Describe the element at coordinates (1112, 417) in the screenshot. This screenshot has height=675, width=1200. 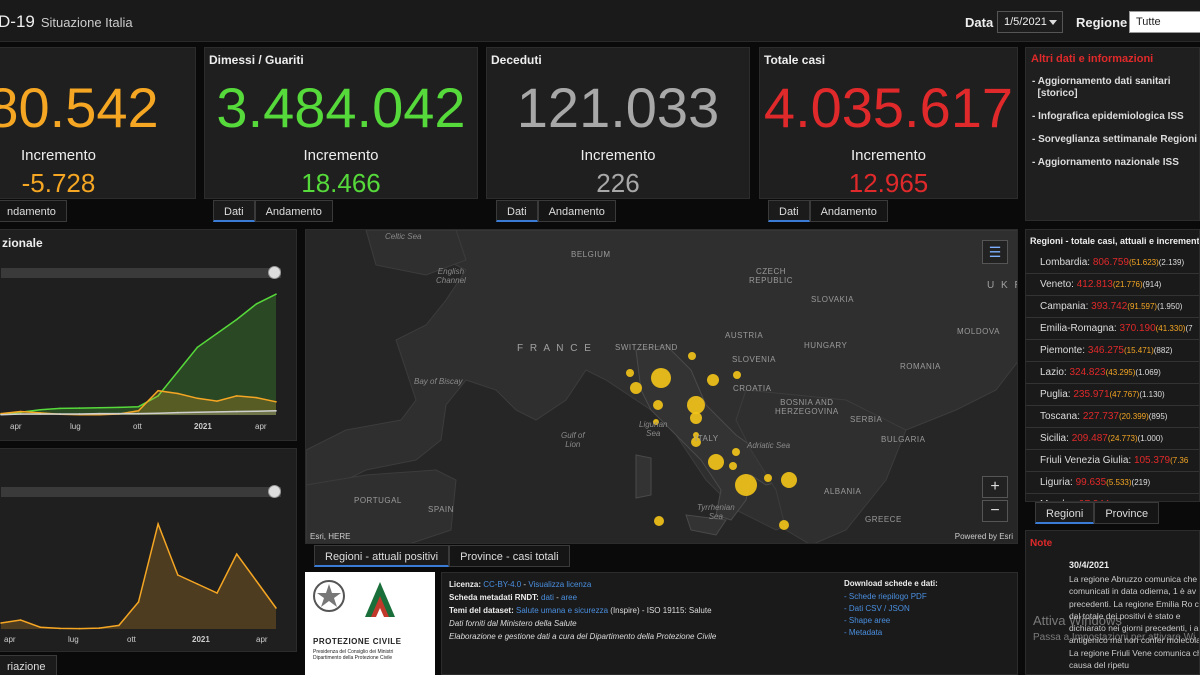
I see `region-row: Toscana: 227.737(20.399)(895)` at that location.